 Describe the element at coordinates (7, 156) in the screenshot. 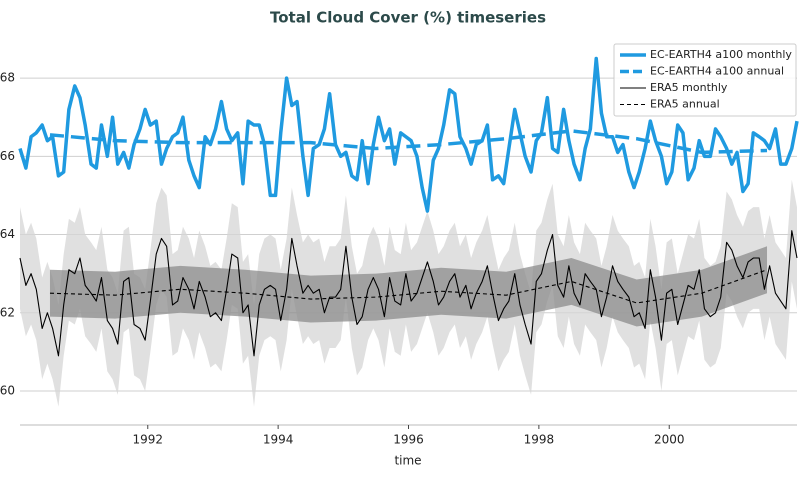

I see `y-tick-label: 66` at that location.